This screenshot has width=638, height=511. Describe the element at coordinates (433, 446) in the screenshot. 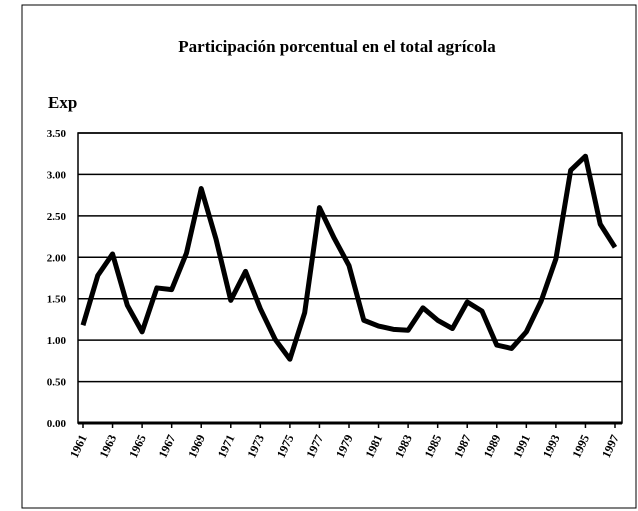

I see `x-tick-label: 1985` at that location.